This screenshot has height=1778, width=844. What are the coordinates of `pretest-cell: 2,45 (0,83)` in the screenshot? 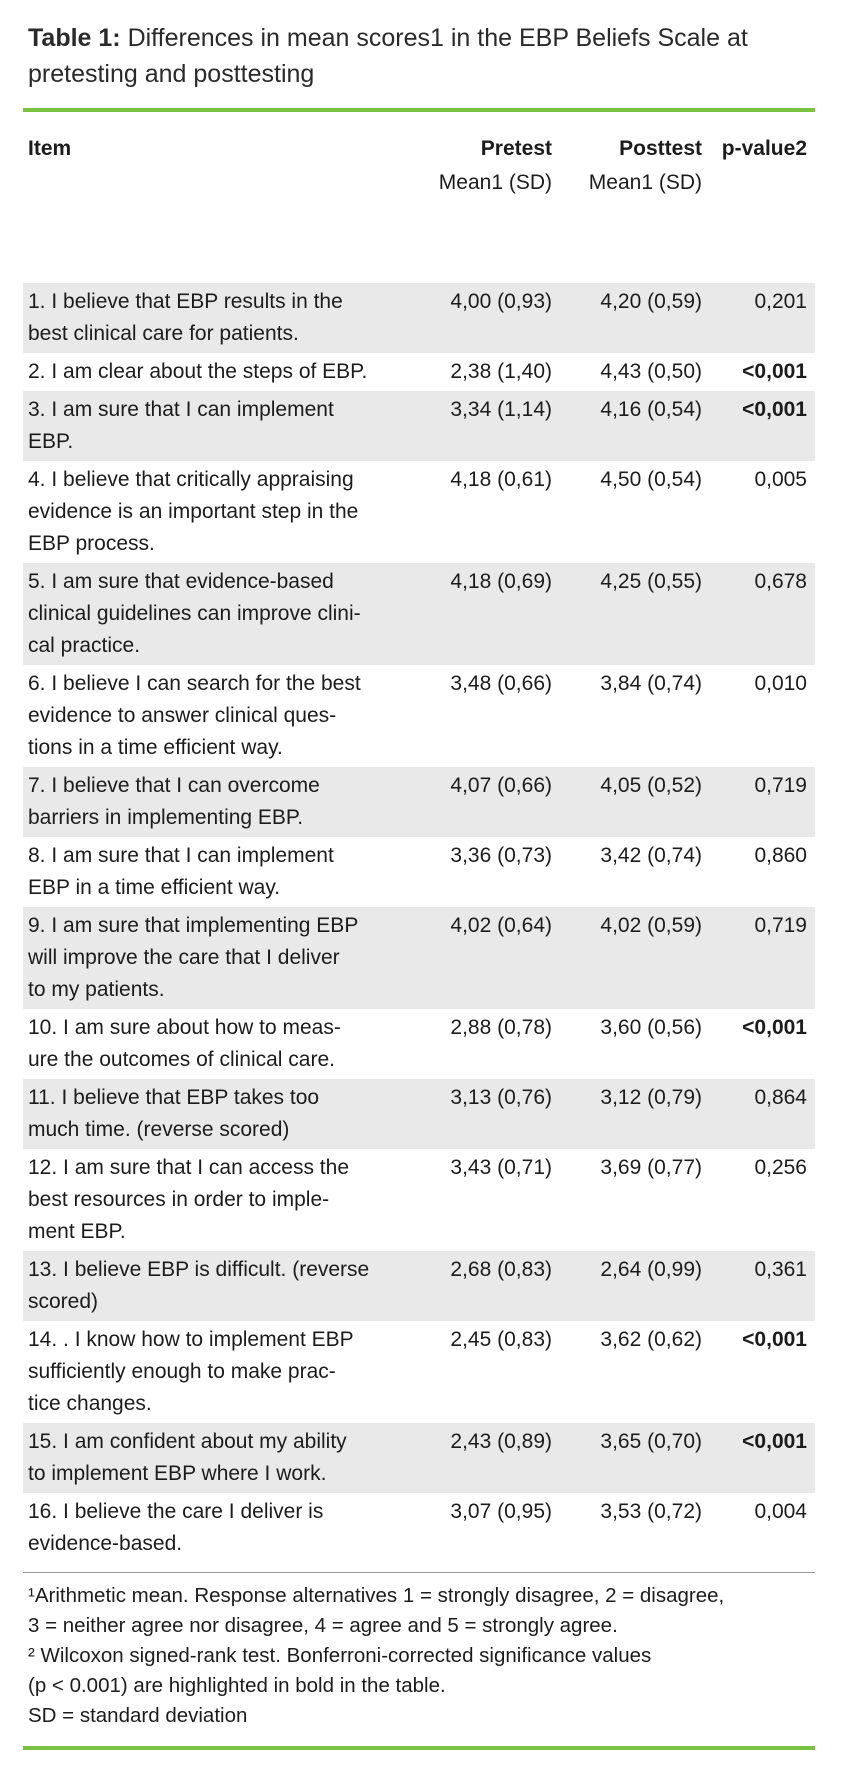 It's located at (501, 1339).